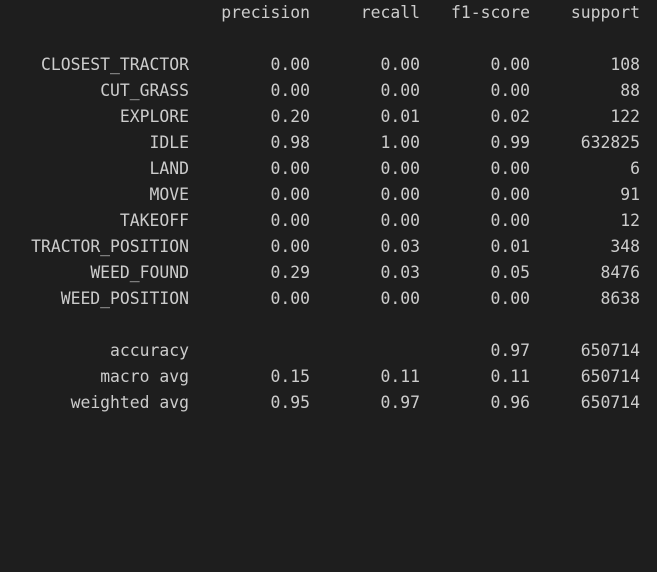 The width and height of the screenshot is (657, 572). What do you see at coordinates (290, 402) in the screenshot?
I see `weighted-avg-precision: 0.95` at bounding box center [290, 402].